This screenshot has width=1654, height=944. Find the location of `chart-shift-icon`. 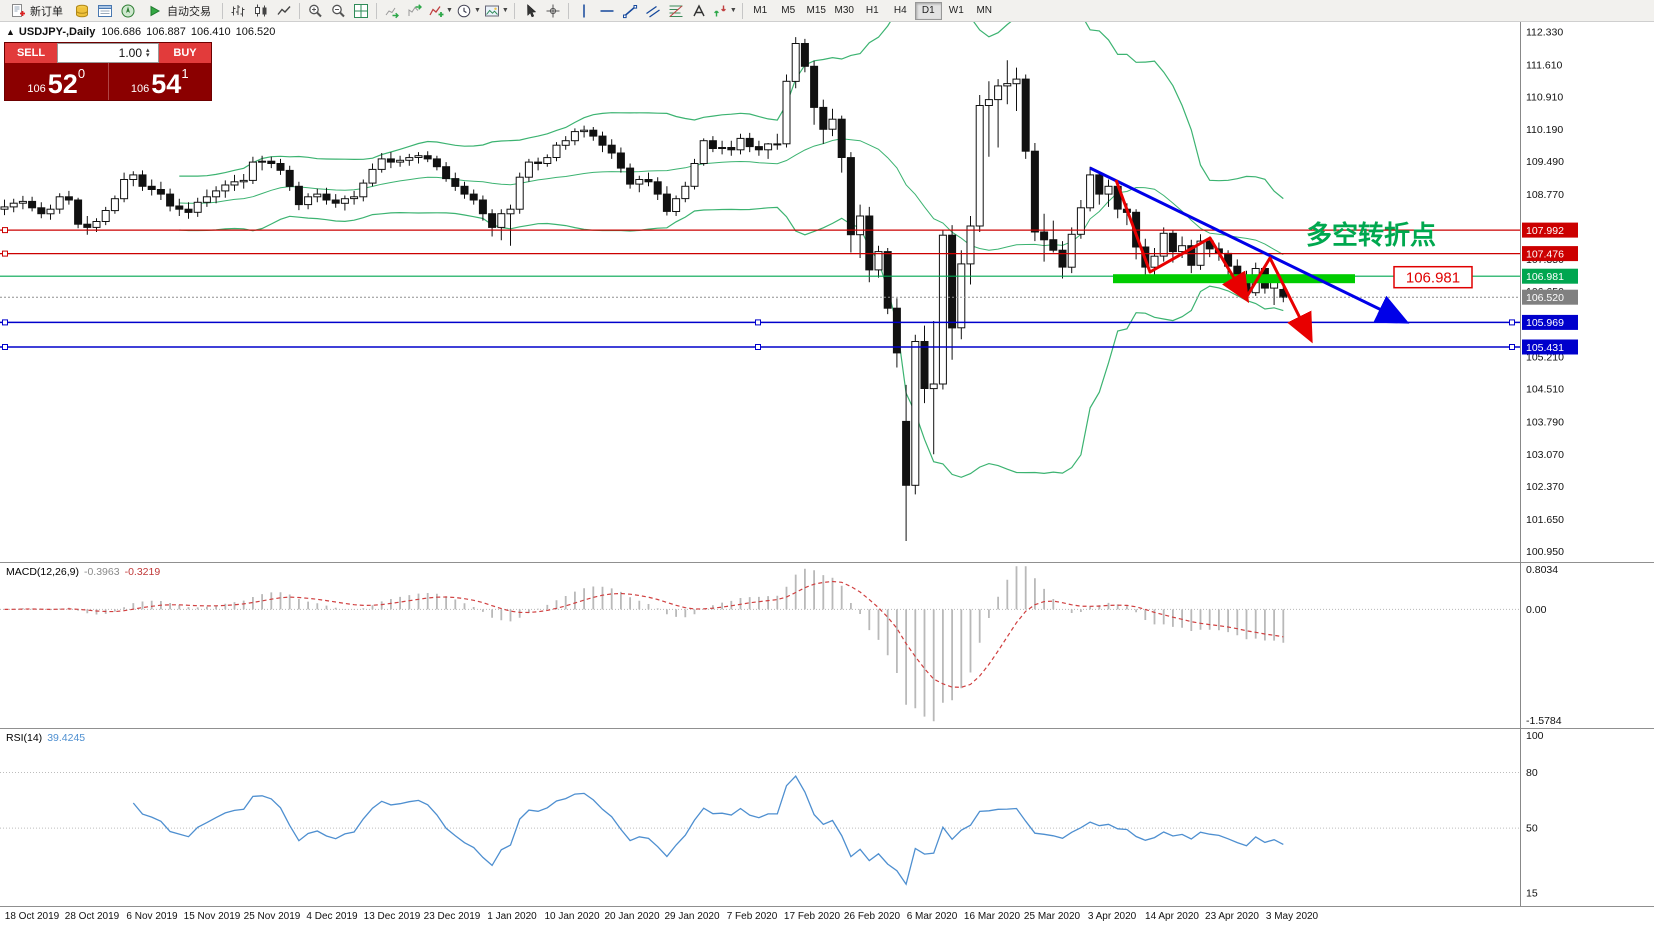

chart-shift-icon is located at coordinates (415, 11).